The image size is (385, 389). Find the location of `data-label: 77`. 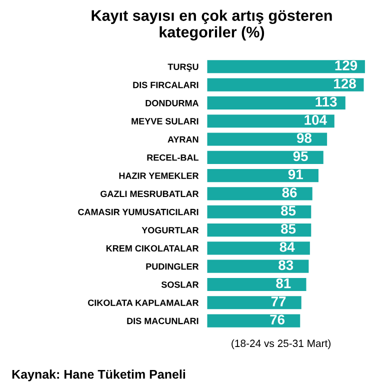

data-label: 77 is located at coordinates (278, 301).